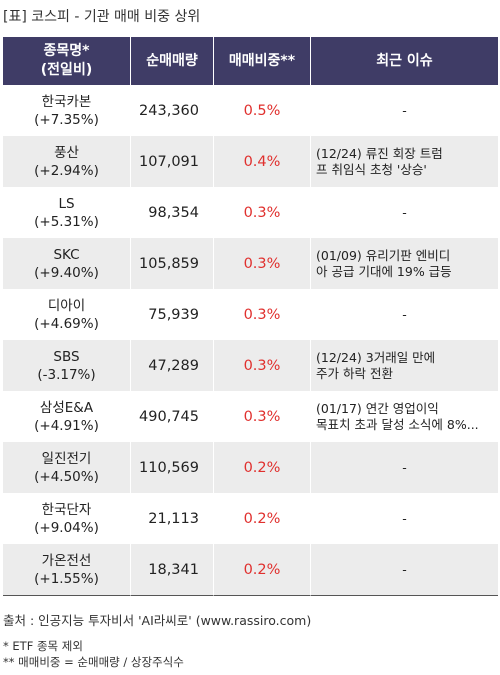 The width and height of the screenshot is (500, 675). Describe the element at coordinates (172, 61) in the screenshot. I see `header-volume: 순매매량` at that location.